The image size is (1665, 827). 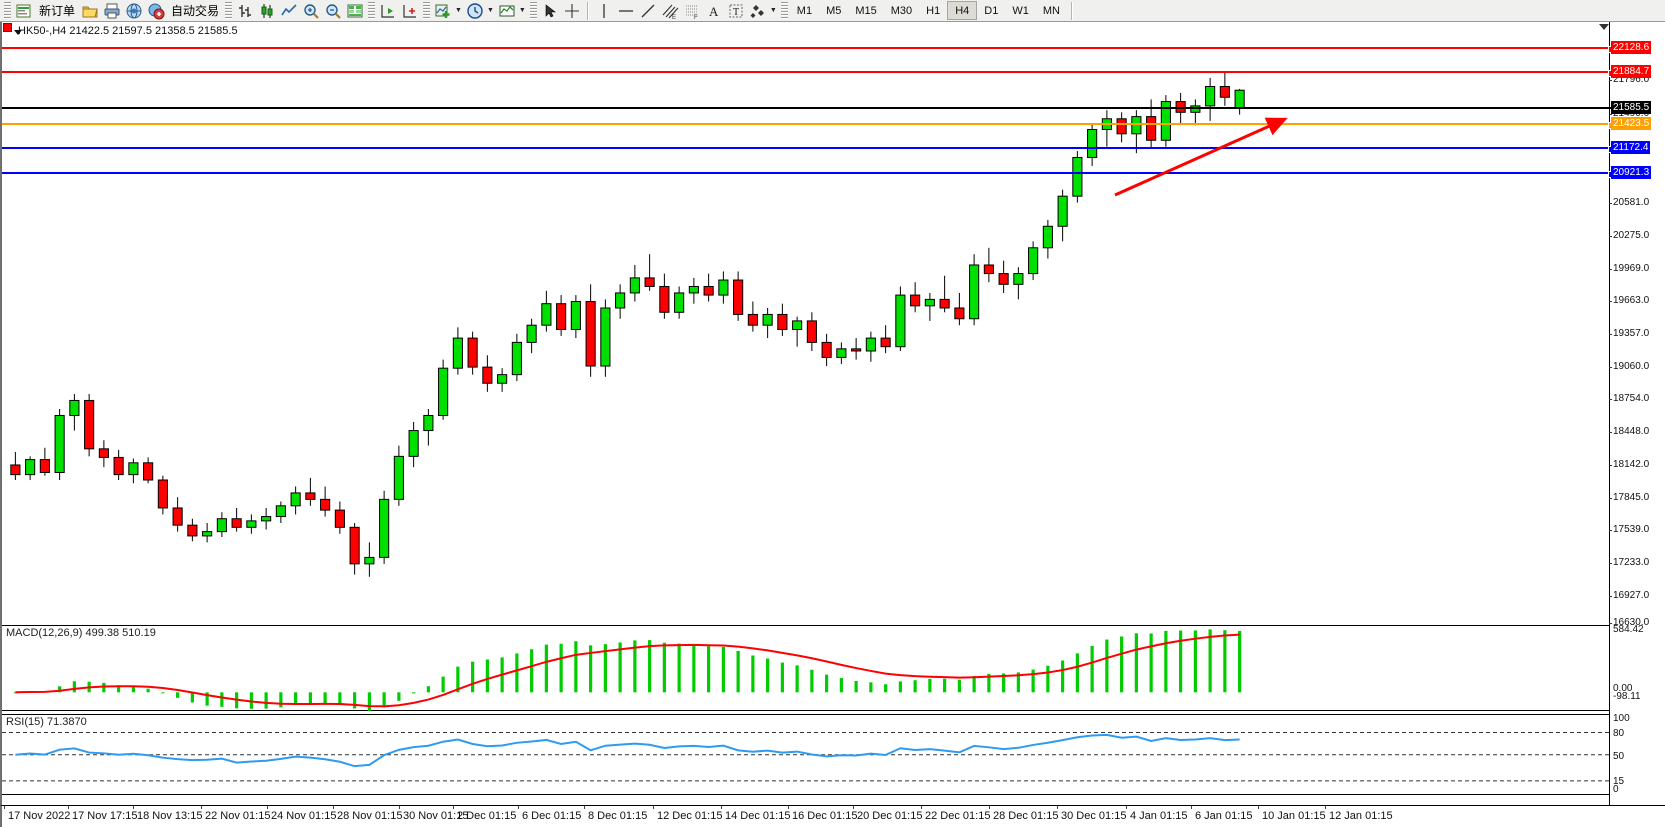 What do you see at coordinates (808, 49) in the screenshot?
I see `price-line-resistance-red-upper` at bounding box center [808, 49].